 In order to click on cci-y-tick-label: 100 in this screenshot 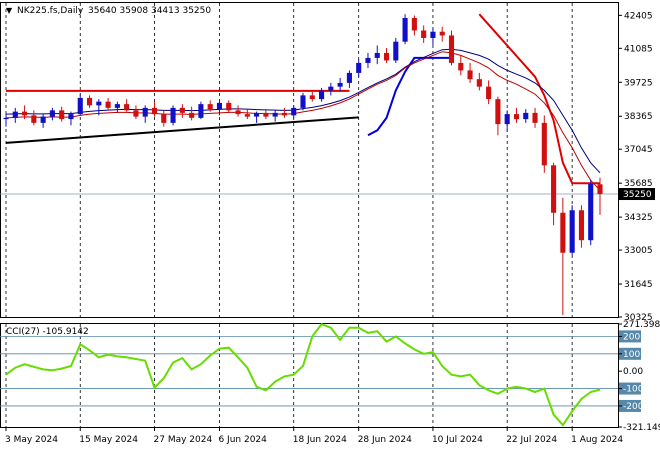, I will do `click(631, 355)`.